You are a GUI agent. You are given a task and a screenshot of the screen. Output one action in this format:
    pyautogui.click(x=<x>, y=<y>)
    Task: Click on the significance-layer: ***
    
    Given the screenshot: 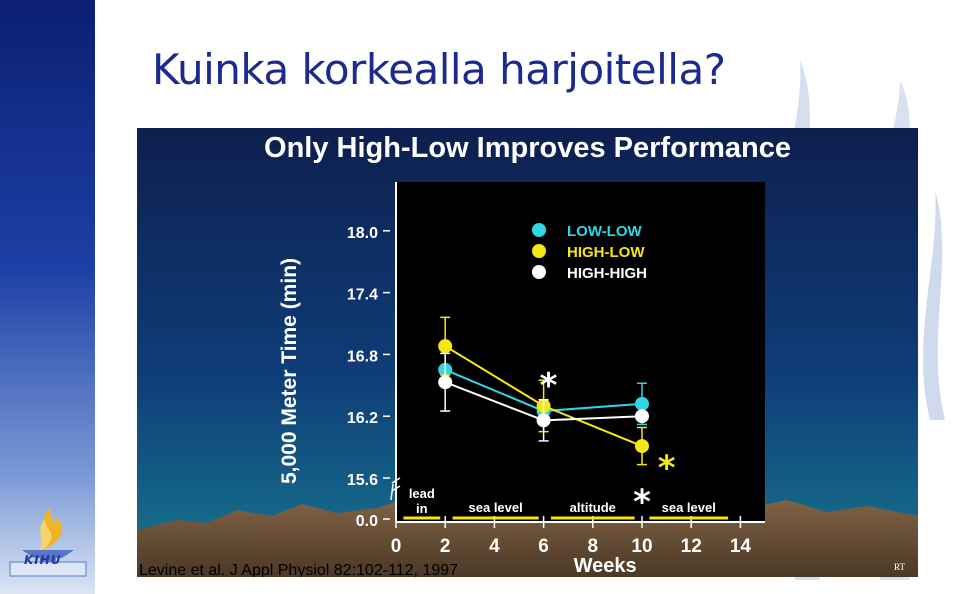 What is the action you would take?
    pyautogui.click(x=608, y=444)
    